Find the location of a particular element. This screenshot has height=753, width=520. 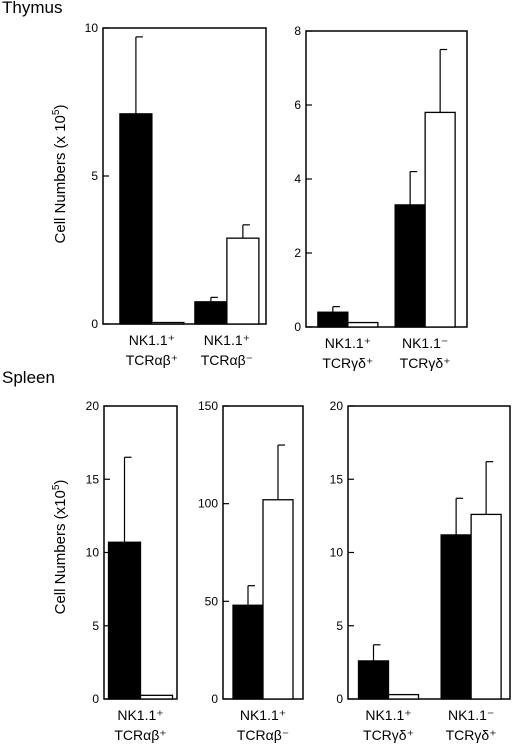

chart-panel-4: 0 50 100 150 NK1.1⁺ TCRαβ⁻ is located at coordinates (251, 571).